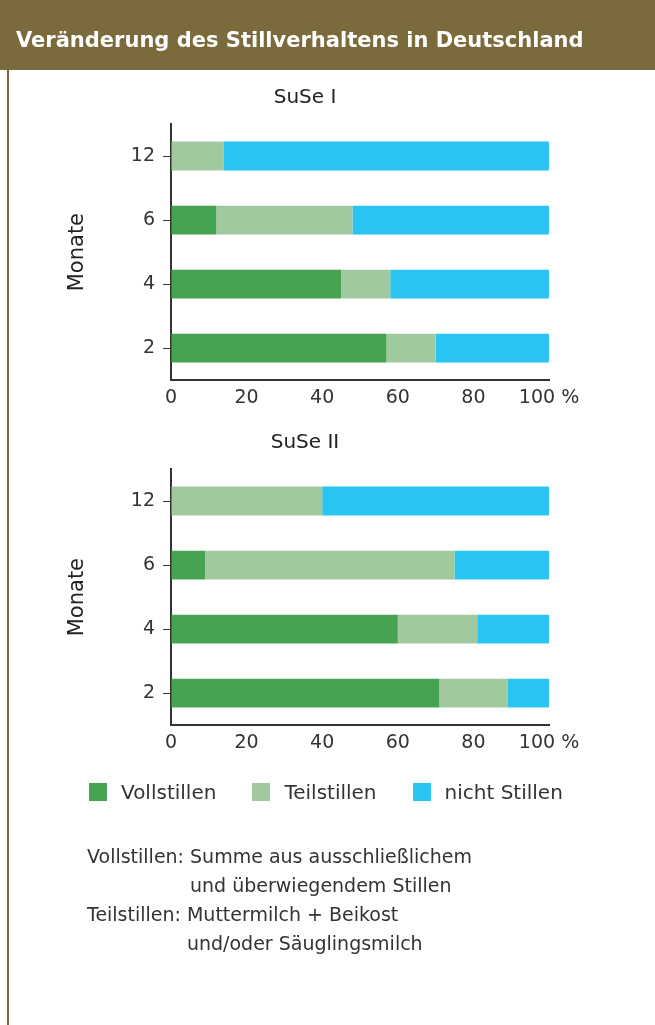  Describe the element at coordinates (327, 35) in the screenshot. I see `chart-title: Veränderung des Stillverhaltens in Deutschland` at that location.